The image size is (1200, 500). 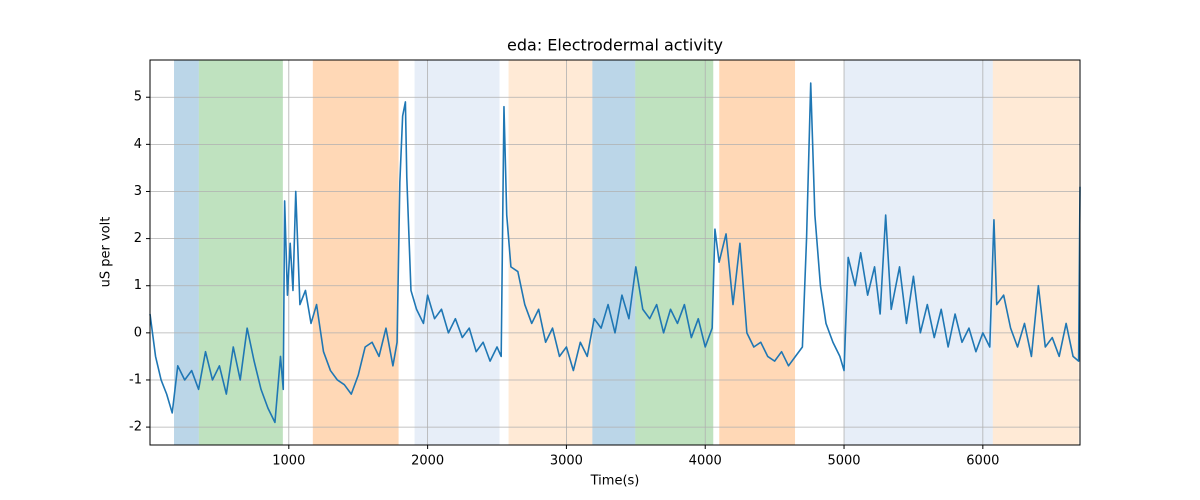 I want to click on chart-title: eda: Electrodermal activity, so click(x=615, y=45).